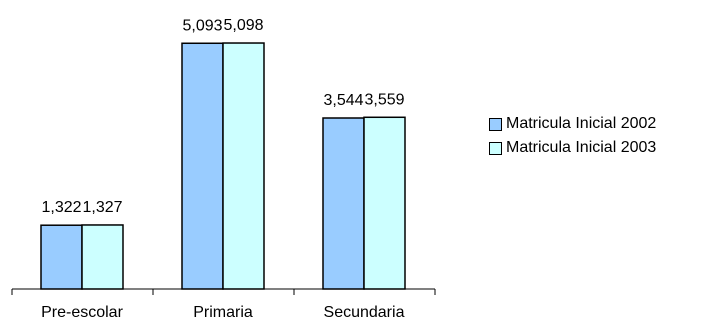 The height and width of the screenshot is (324, 711). Describe the element at coordinates (581, 147) in the screenshot. I see `legend-label-2003: Matricula Inicial 2003` at that location.